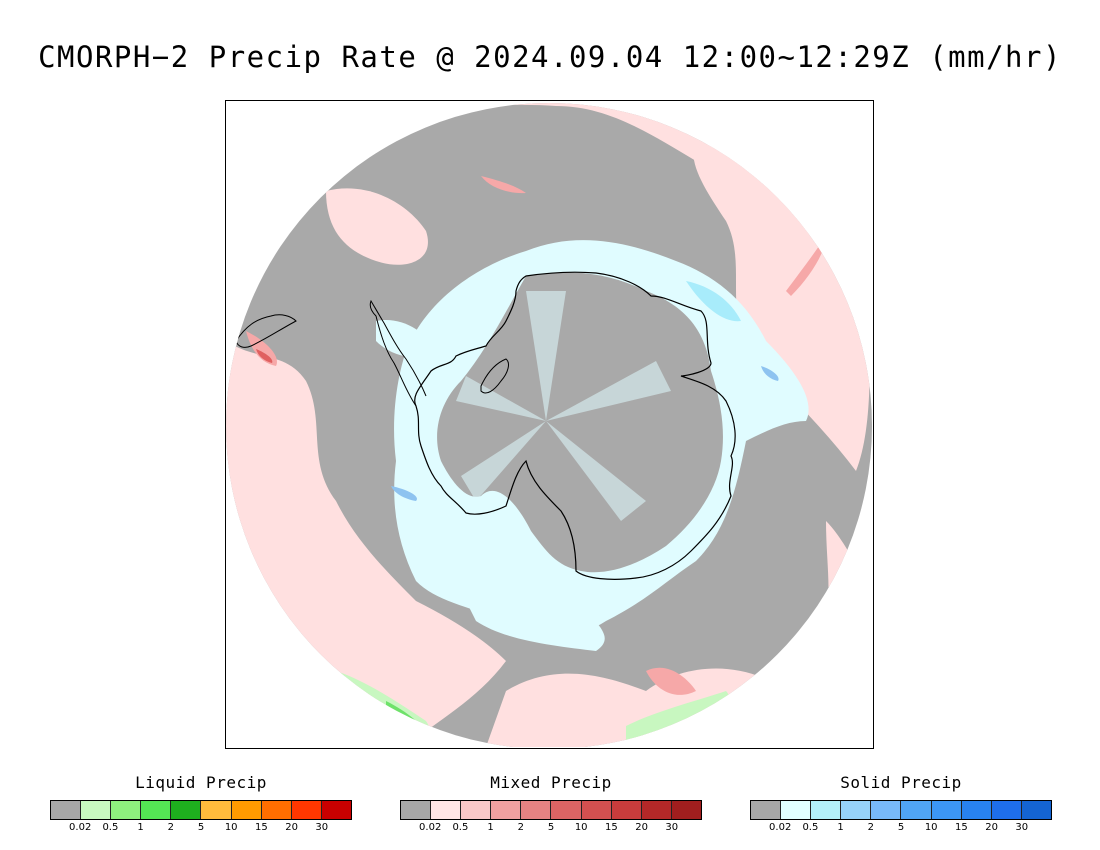 The width and height of the screenshot is (1100, 850). Describe the element at coordinates (535, 623) in the screenshot. I see `solid-precip-extension-south` at that location.